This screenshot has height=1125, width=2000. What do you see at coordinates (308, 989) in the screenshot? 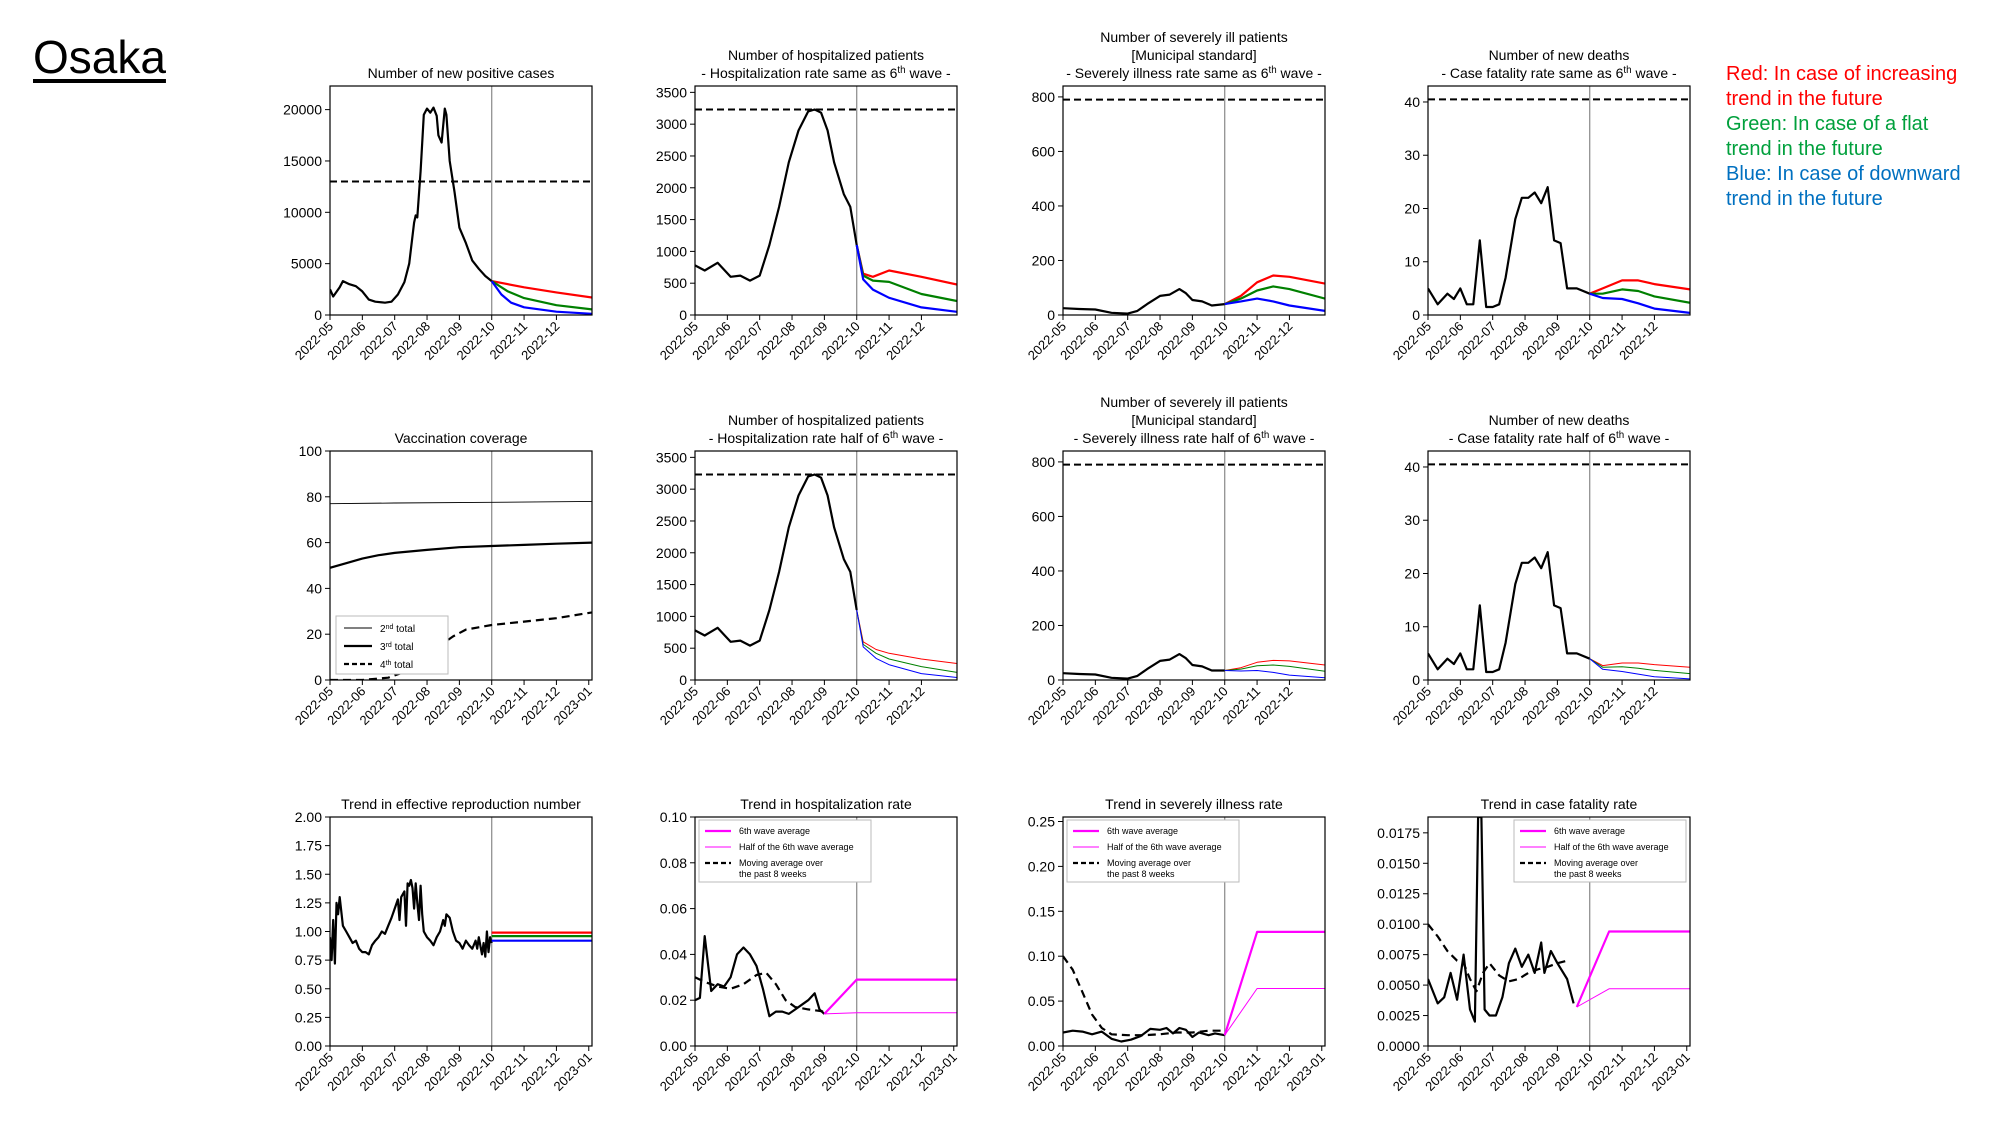
I see `y-tick-label: 0.50` at bounding box center [308, 989].